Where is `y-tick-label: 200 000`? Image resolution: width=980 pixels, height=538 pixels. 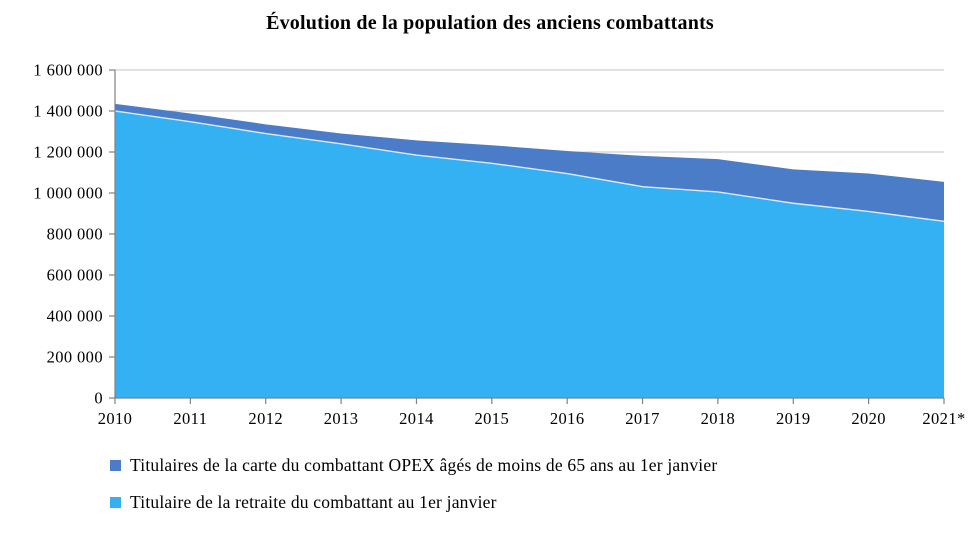 y-tick-label: 200 000 is located at coordinates (75, 357).